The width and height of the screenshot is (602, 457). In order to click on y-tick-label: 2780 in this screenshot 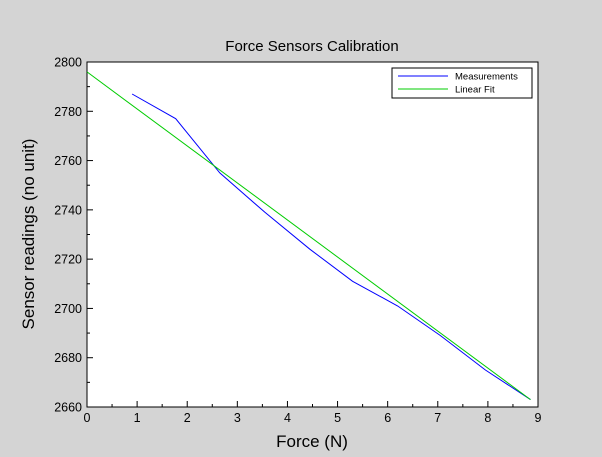, I will do `click(68, 112)`.